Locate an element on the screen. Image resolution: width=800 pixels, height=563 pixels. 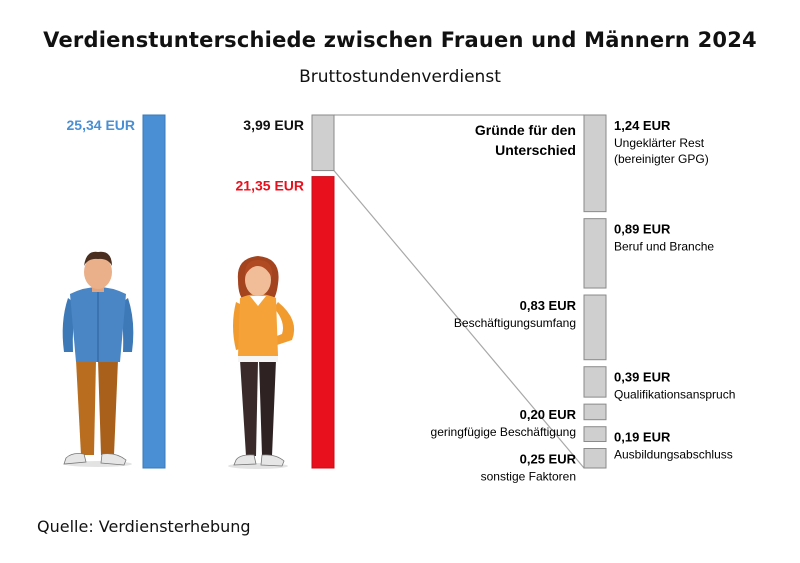
breakdown-name-label: Ausbildungsabschluss is located at coordinates (673, 455).